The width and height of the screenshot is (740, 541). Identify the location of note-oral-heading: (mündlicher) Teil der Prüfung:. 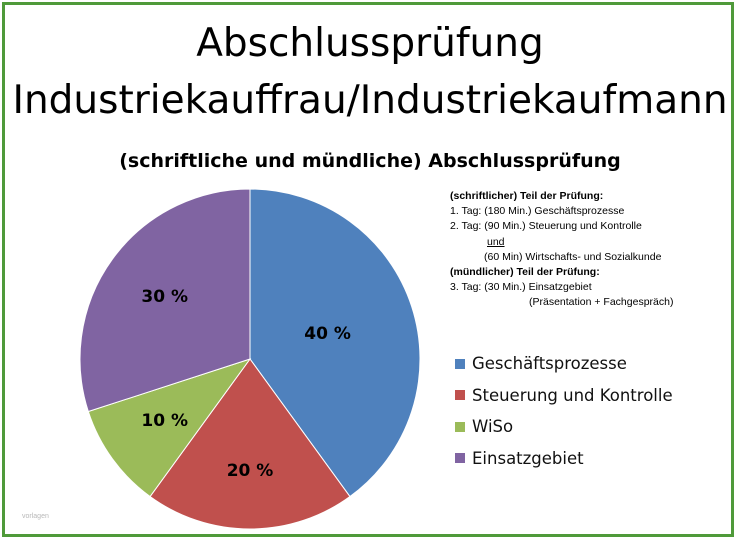
(525, 272).